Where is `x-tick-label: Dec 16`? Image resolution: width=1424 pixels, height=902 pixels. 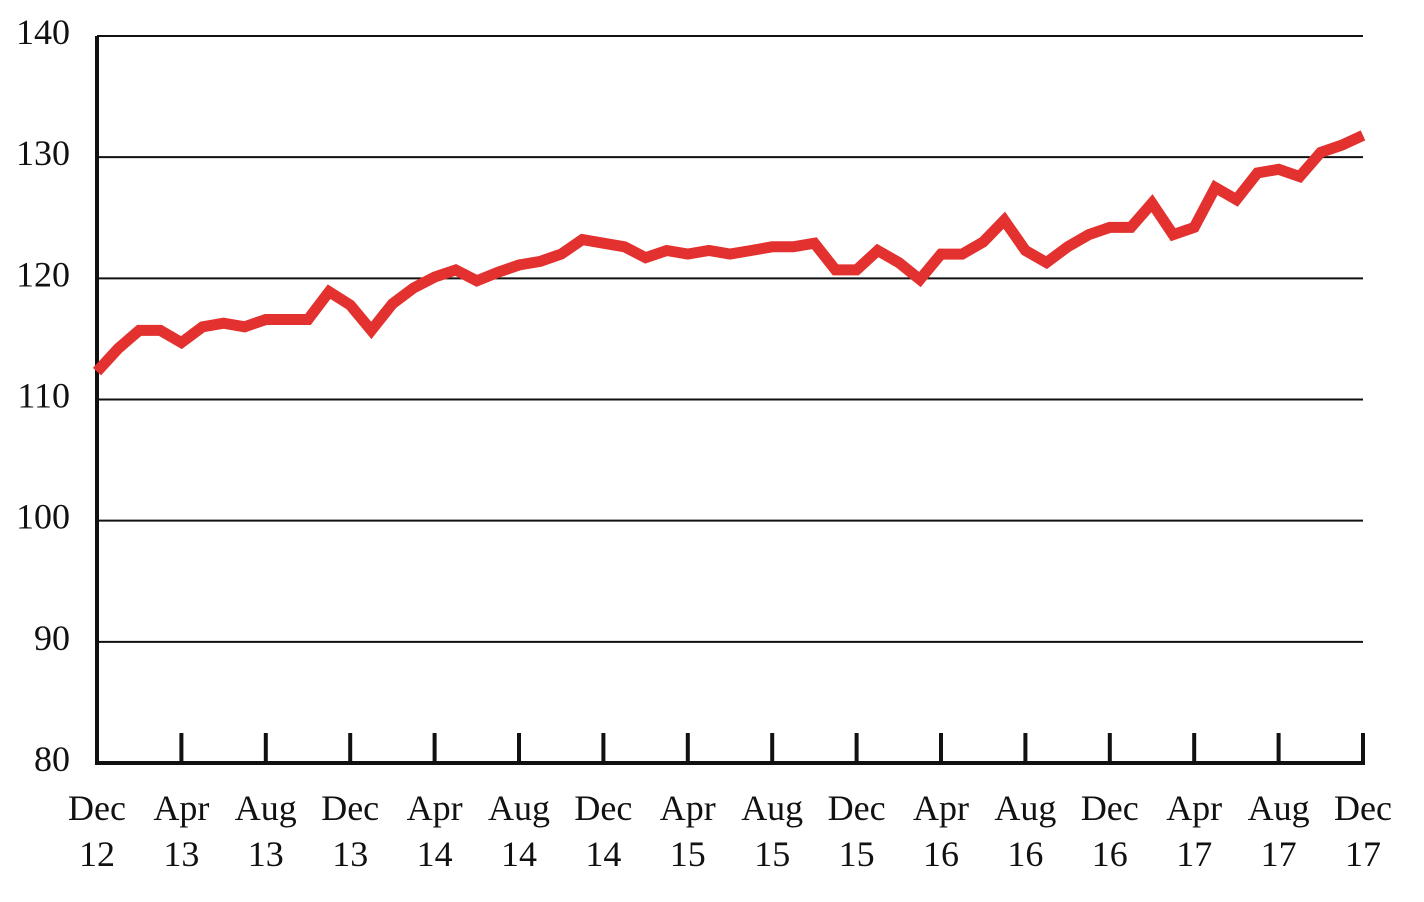
x-tick-label: Dec 16 is located at coordinates (1110, 831).